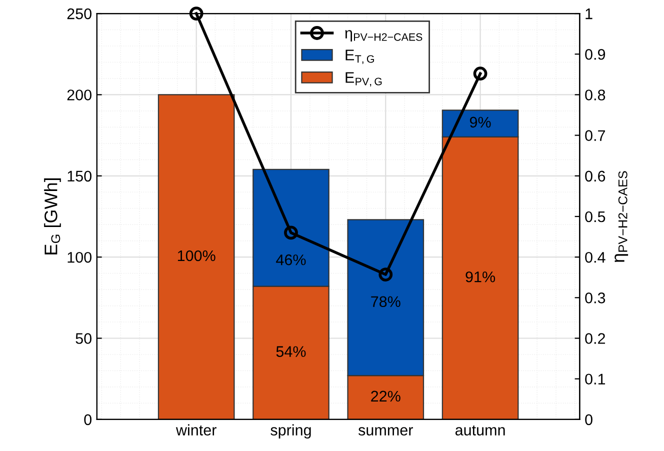 This screenshot has height=451, width=664. I want to click on y2-tick-label: 0.6, so click(595, 176).